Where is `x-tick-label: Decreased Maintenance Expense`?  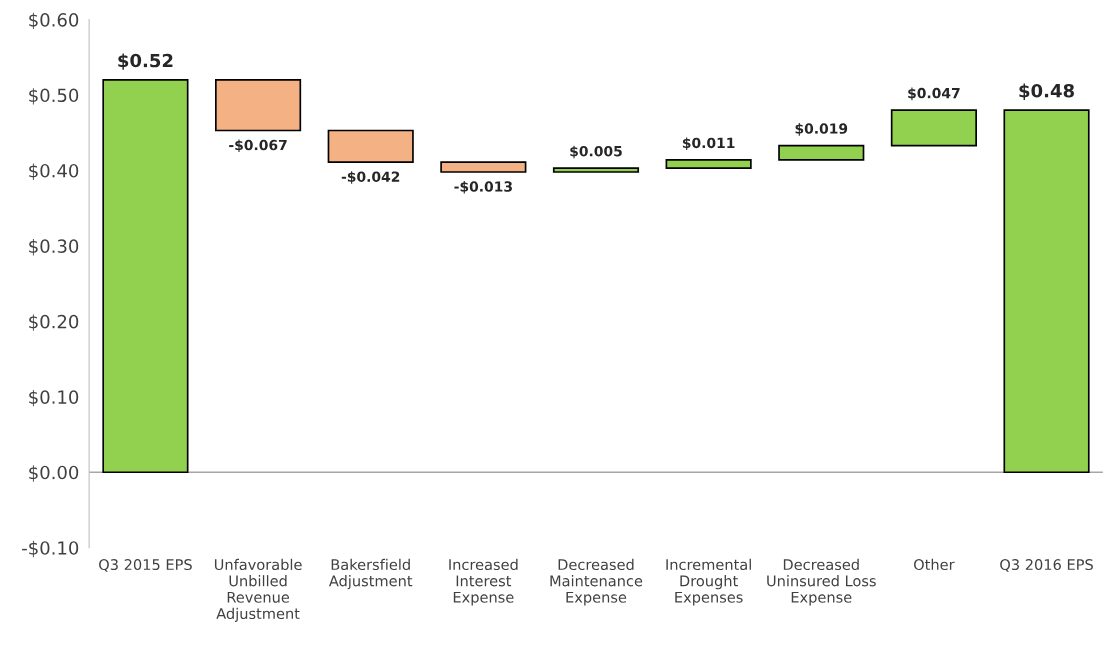
x-tick-label: Decreased Maintenance Expense is located at coordinates (596, 582).